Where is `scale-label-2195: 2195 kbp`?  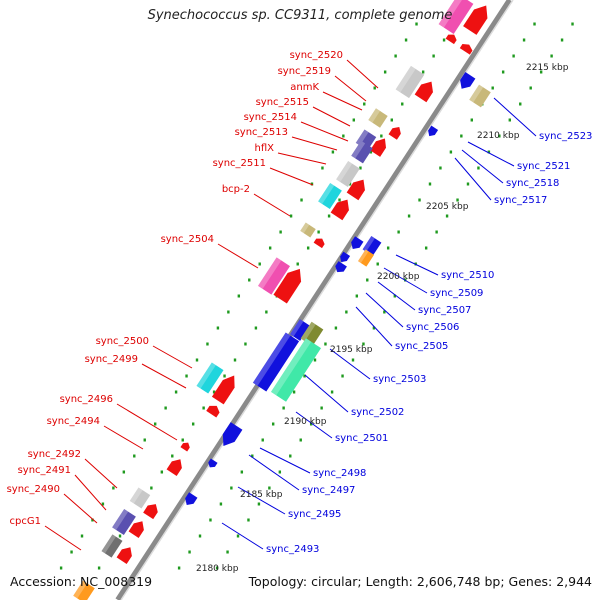
scale-label-2195: 2195 kbp is located at coordinates (351, 350).